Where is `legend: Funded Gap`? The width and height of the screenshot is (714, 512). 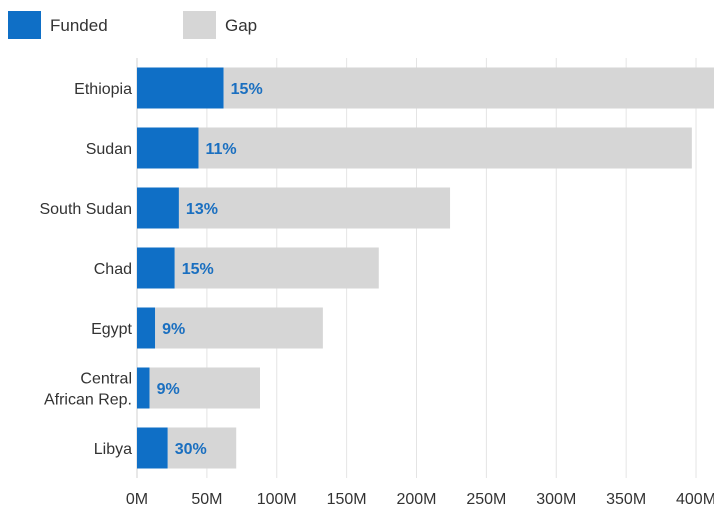 legend: Funded Gap is located at coordinates (132, 25).